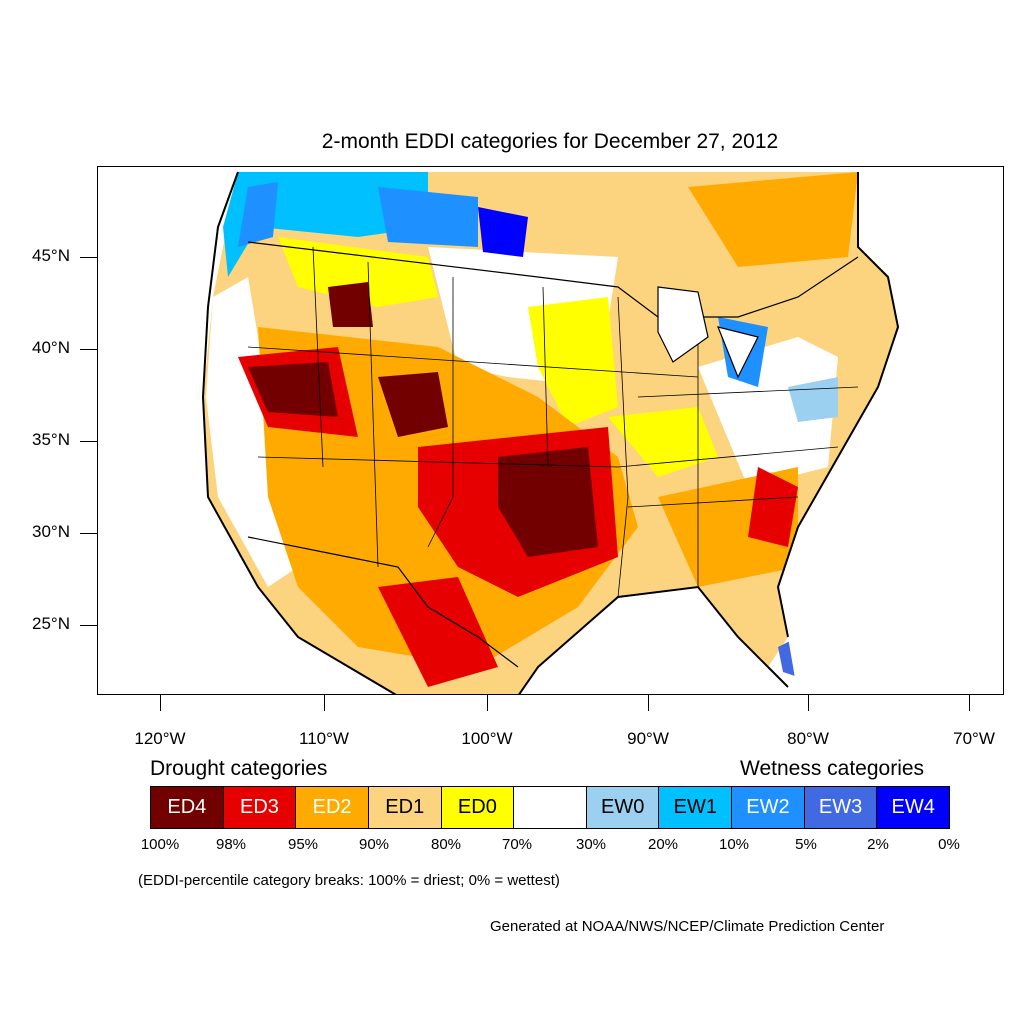 The image size is (1024, 1024). What do you see at coordinates (573, 362) in the screenshot?
I see `ed0-upper-midwest` at bounding box center [573, 362].